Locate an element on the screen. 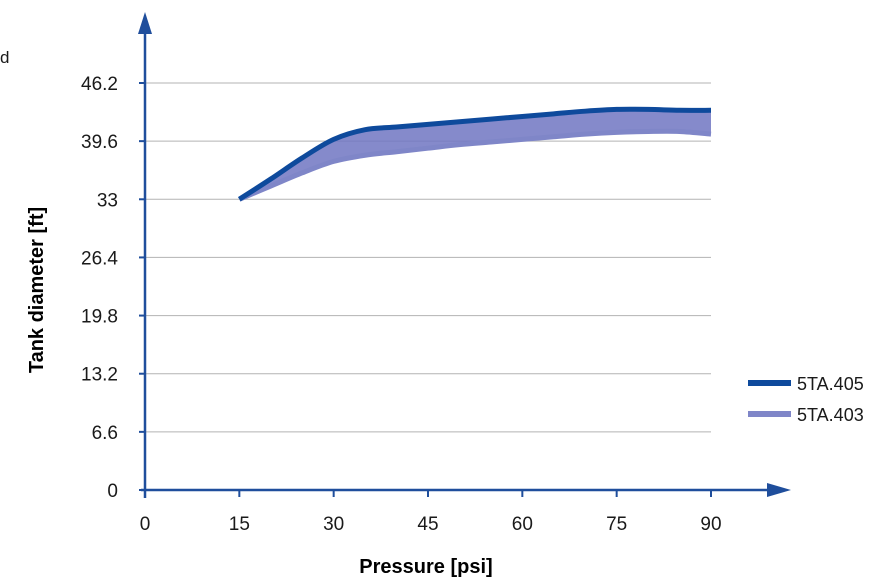  legend-label-0: 5TA.405 is located at coordinates (830, 384).